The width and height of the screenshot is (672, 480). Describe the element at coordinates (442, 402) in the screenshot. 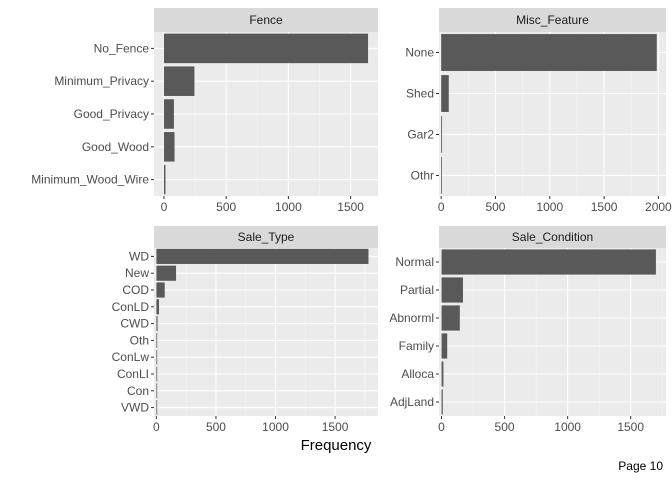

I see `bar-AdjLand` at that location.